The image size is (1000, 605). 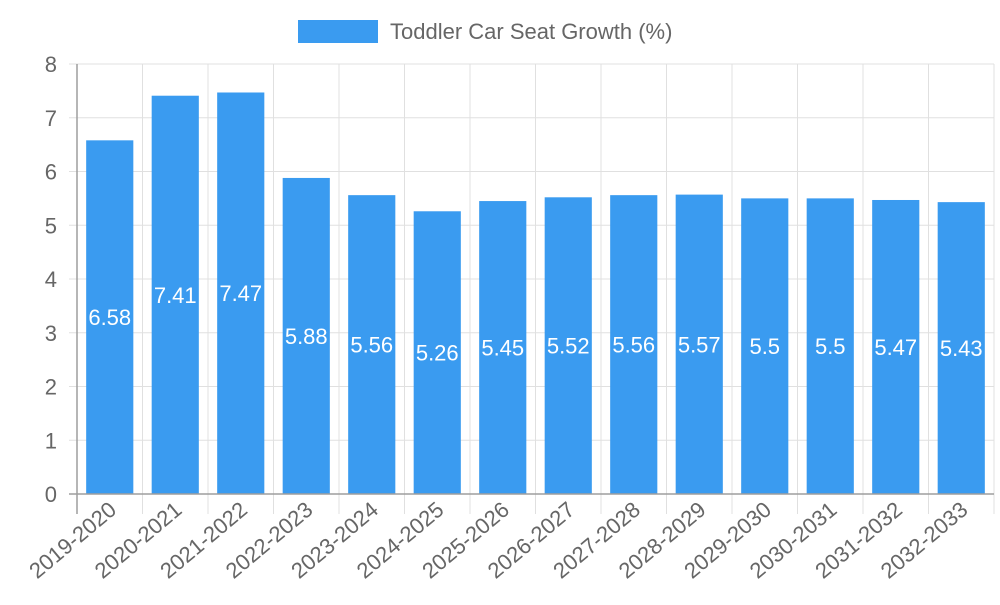 What do you see at coordinates (531, 31) in the screenshot?
I see `legend-label: Toddler Car Seat Growth (%)` at bounding box center [531, 31].